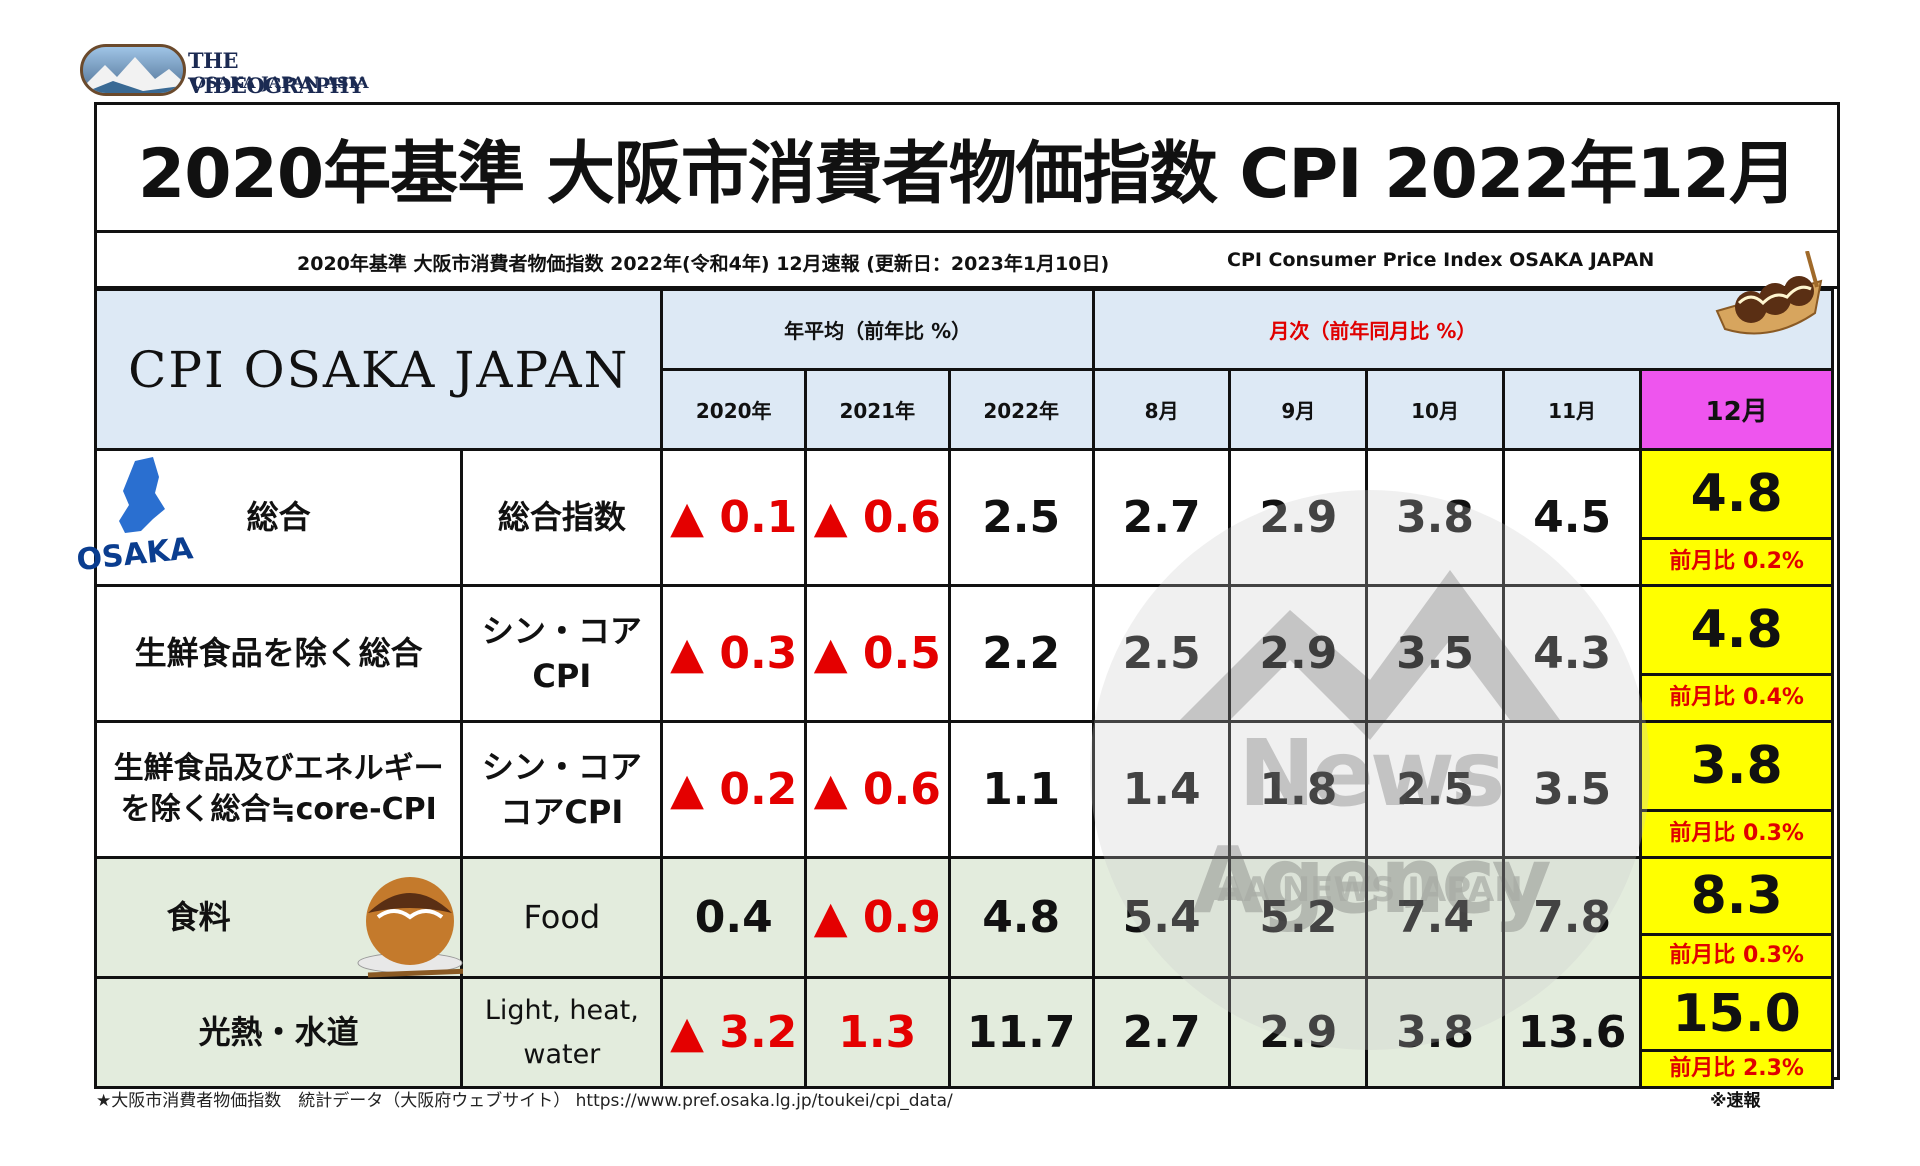 Image resolution: width=1920 pixels, height=1166 pixels. What do you see at coordinates (733, 409) in the screenshot?
I see `col-2020: 2020年` at bounding box center [733, 409].